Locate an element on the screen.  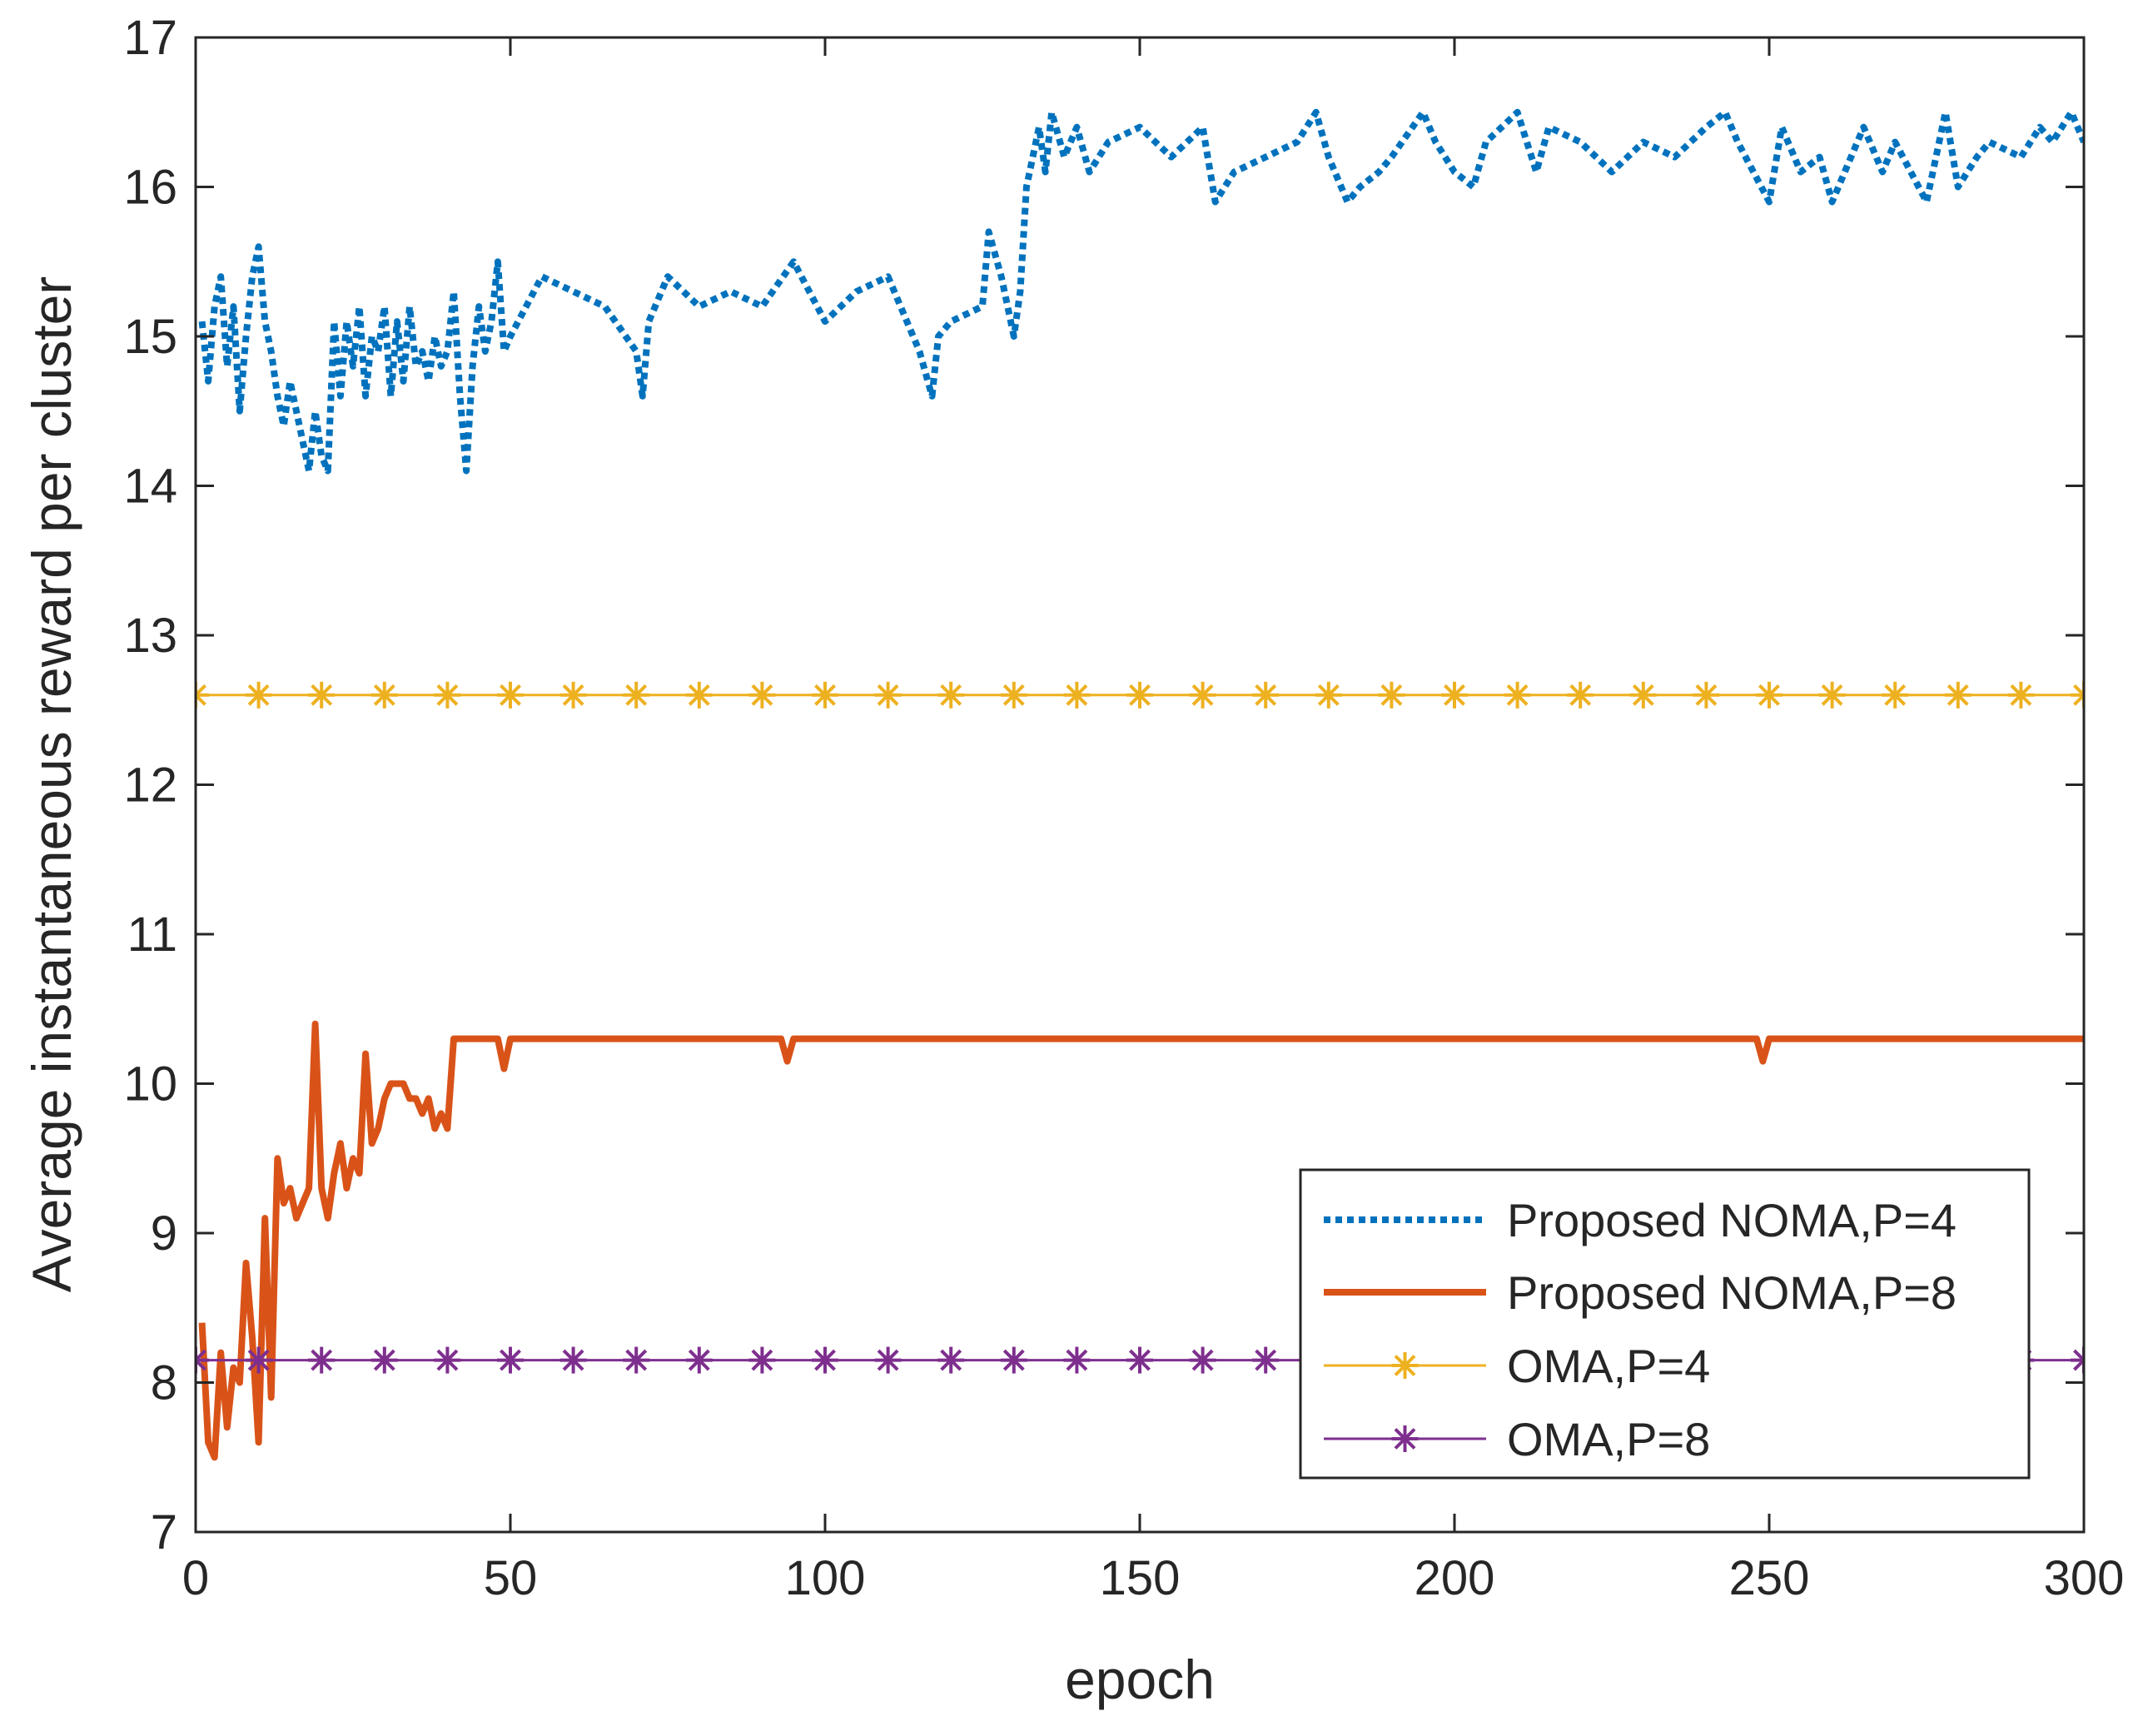
legend-label-2: Proposed NOMA,P=8 is located at coordinates (1732, 1292).